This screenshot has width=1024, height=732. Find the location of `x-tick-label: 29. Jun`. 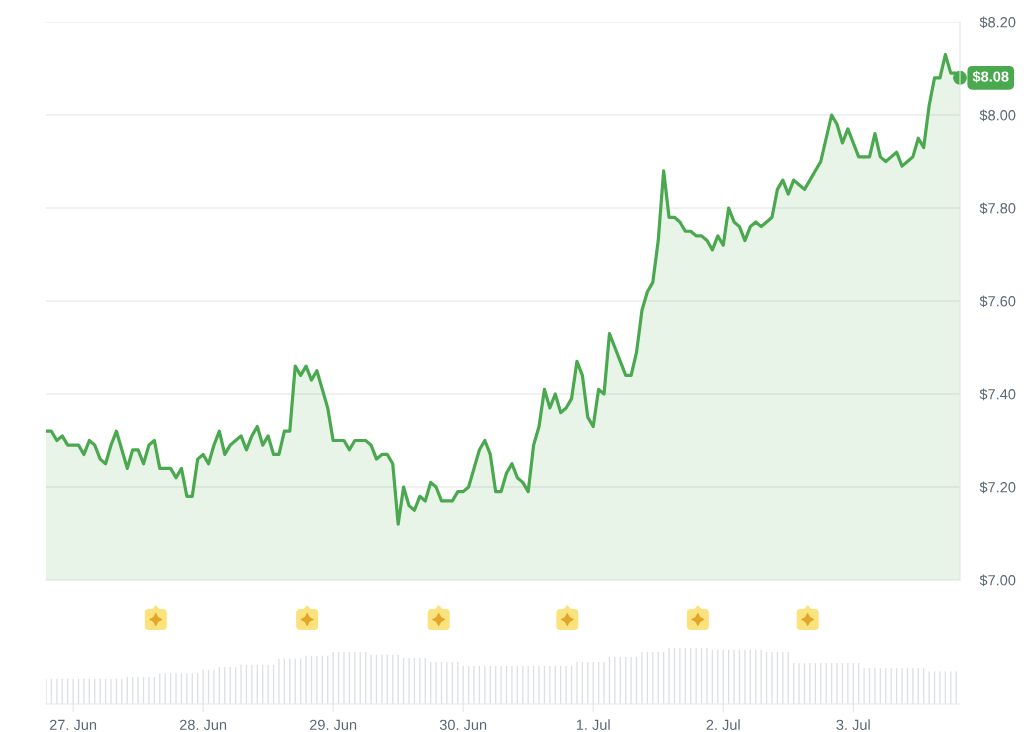

x-tick-label: 29. Jun is located at coordinates (333, 724).